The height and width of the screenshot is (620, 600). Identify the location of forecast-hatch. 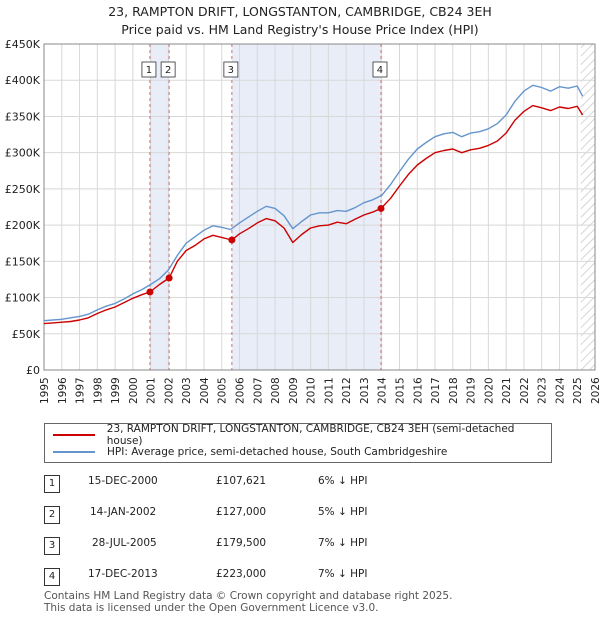
(587, 207).